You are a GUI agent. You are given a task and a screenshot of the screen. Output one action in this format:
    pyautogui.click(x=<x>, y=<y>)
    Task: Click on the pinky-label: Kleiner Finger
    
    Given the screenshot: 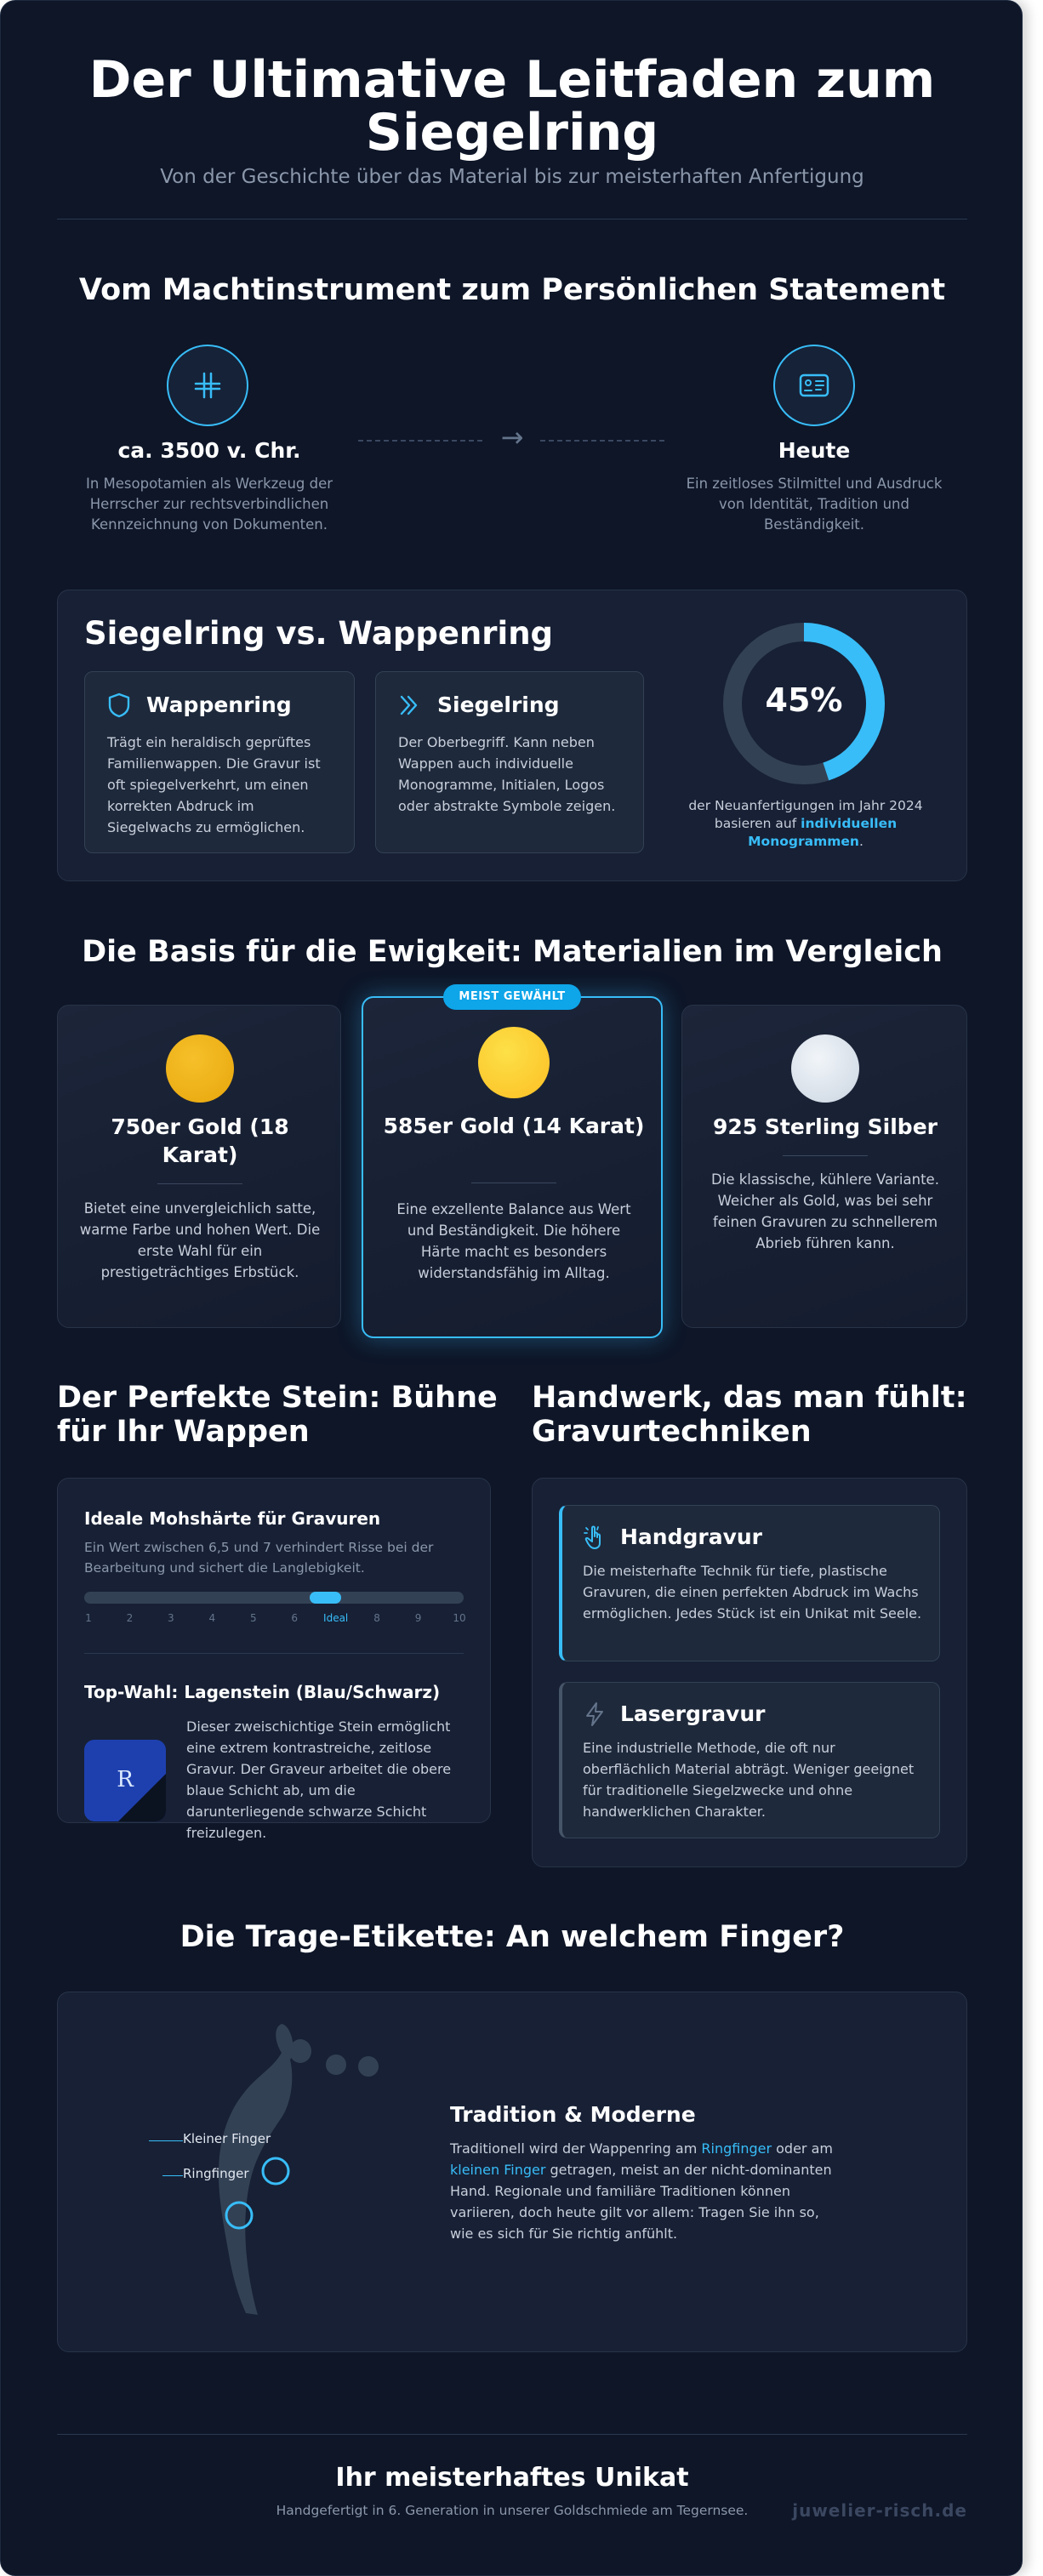 What is the action you would take?
    pyautogui.click(x=227, y=2138)
    